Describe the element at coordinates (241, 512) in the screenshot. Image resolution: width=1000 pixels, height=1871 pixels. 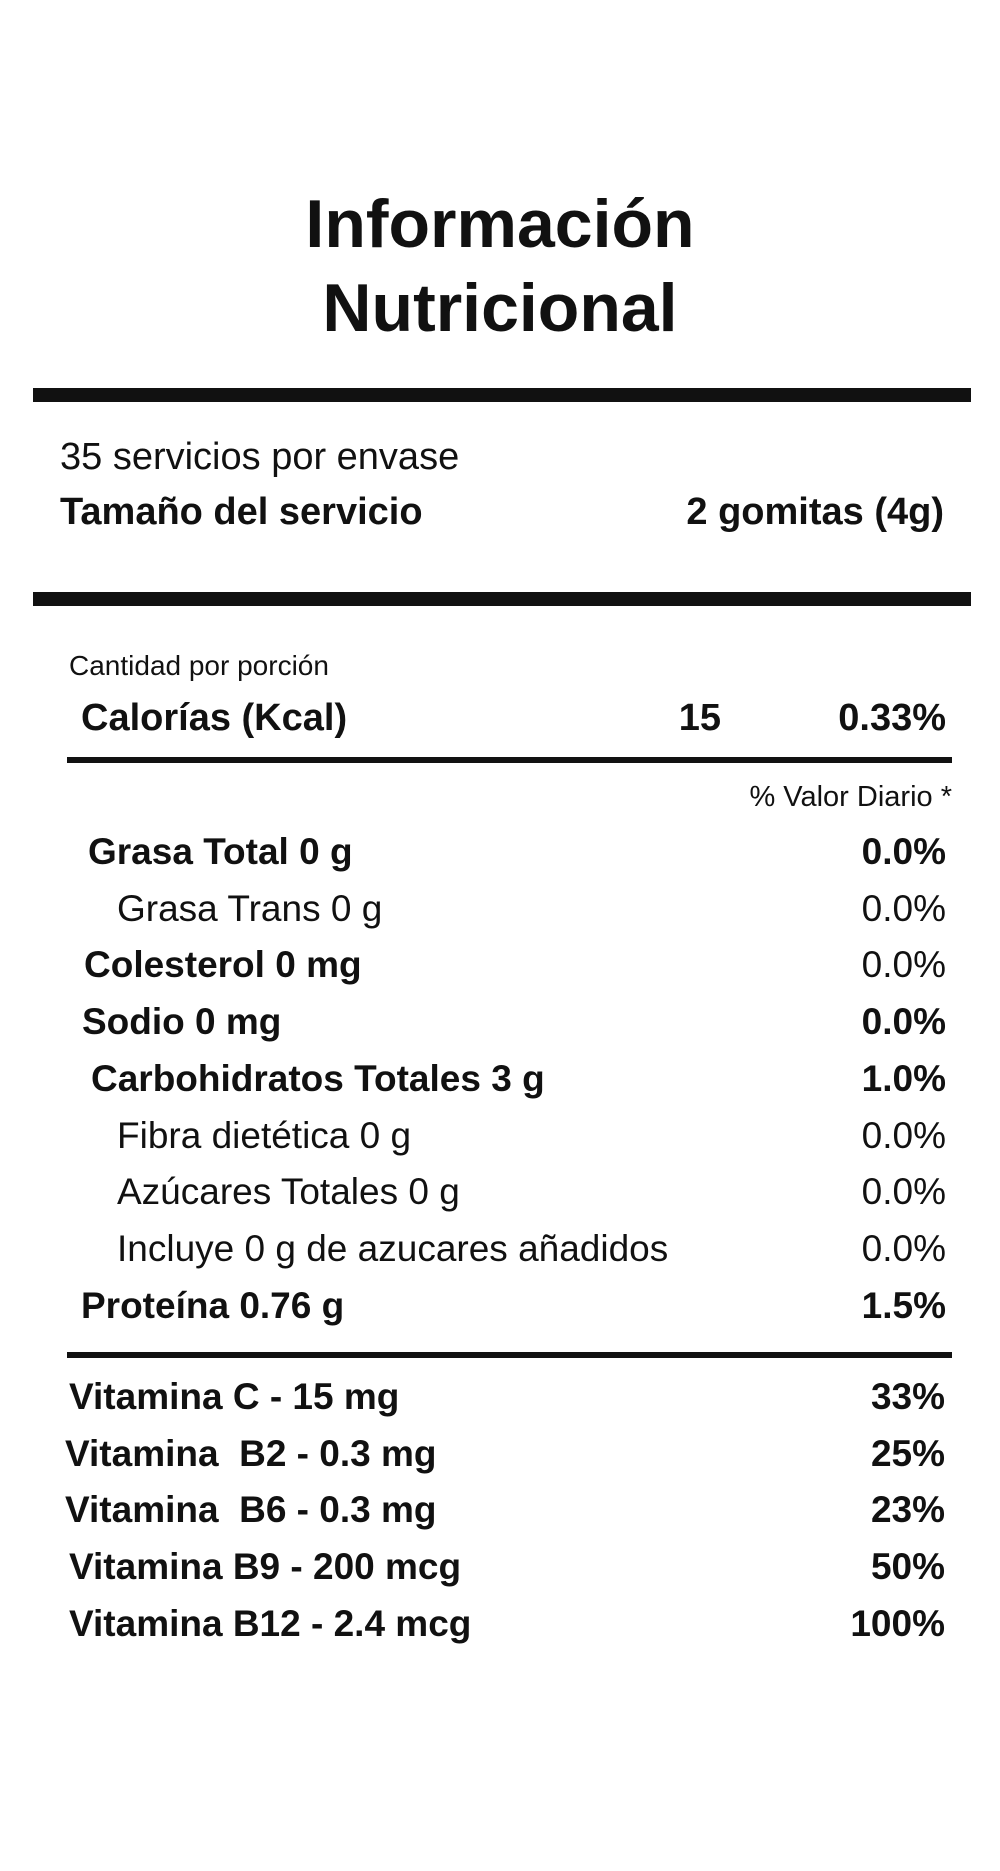
I see `serving-size-label: Tamaño del servicio` at that location.